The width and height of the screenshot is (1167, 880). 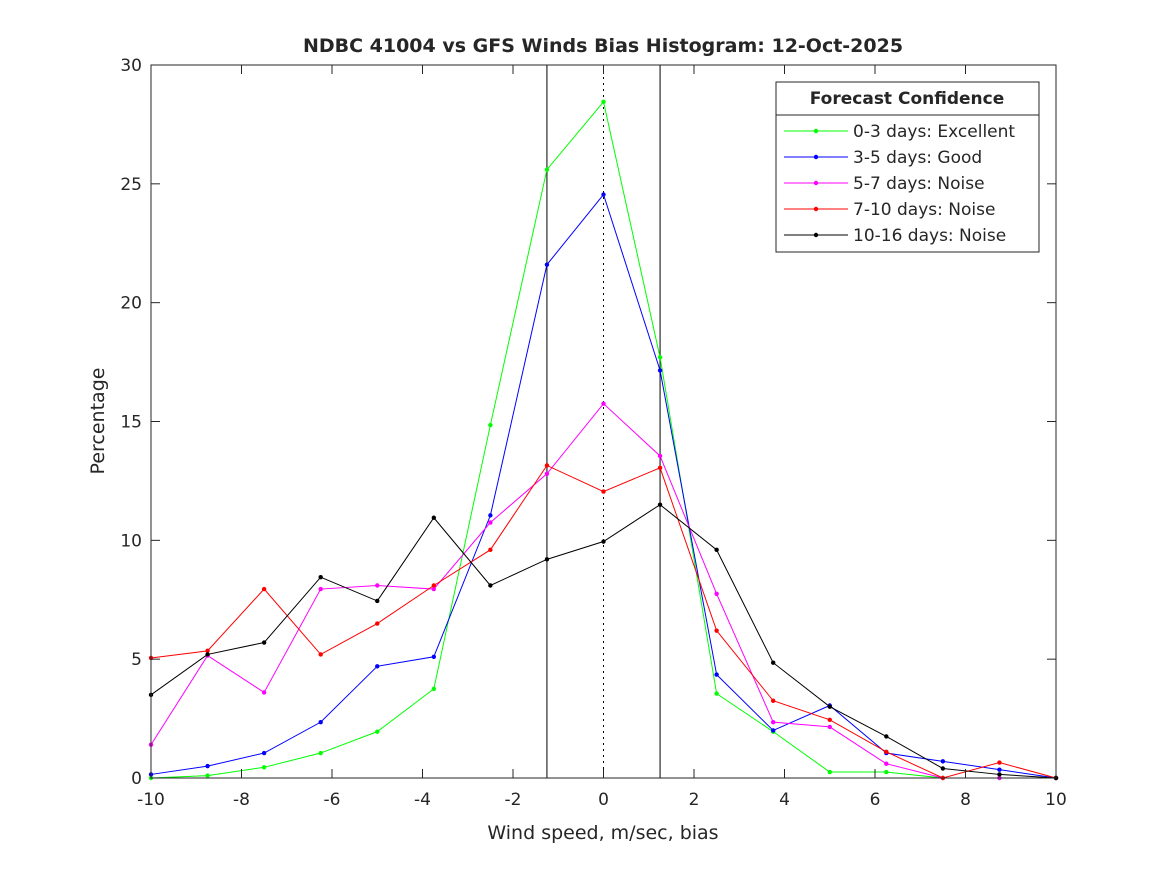 I want to click on x-tick-label: 2, so click(x=694, y=800).